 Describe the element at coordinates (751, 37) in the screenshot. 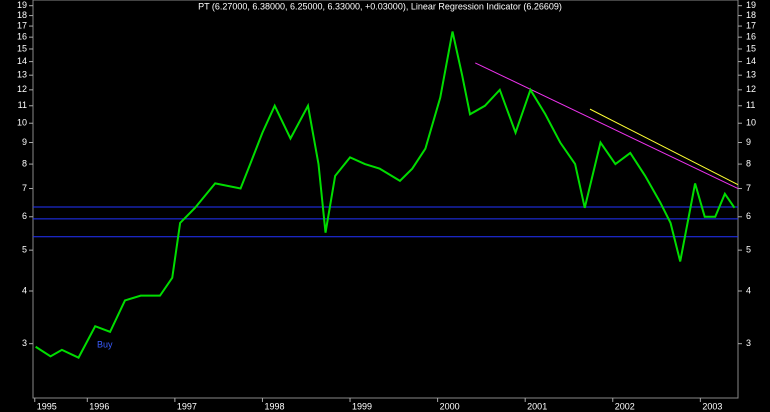

I see `y2-tick-label: 16` at that location.